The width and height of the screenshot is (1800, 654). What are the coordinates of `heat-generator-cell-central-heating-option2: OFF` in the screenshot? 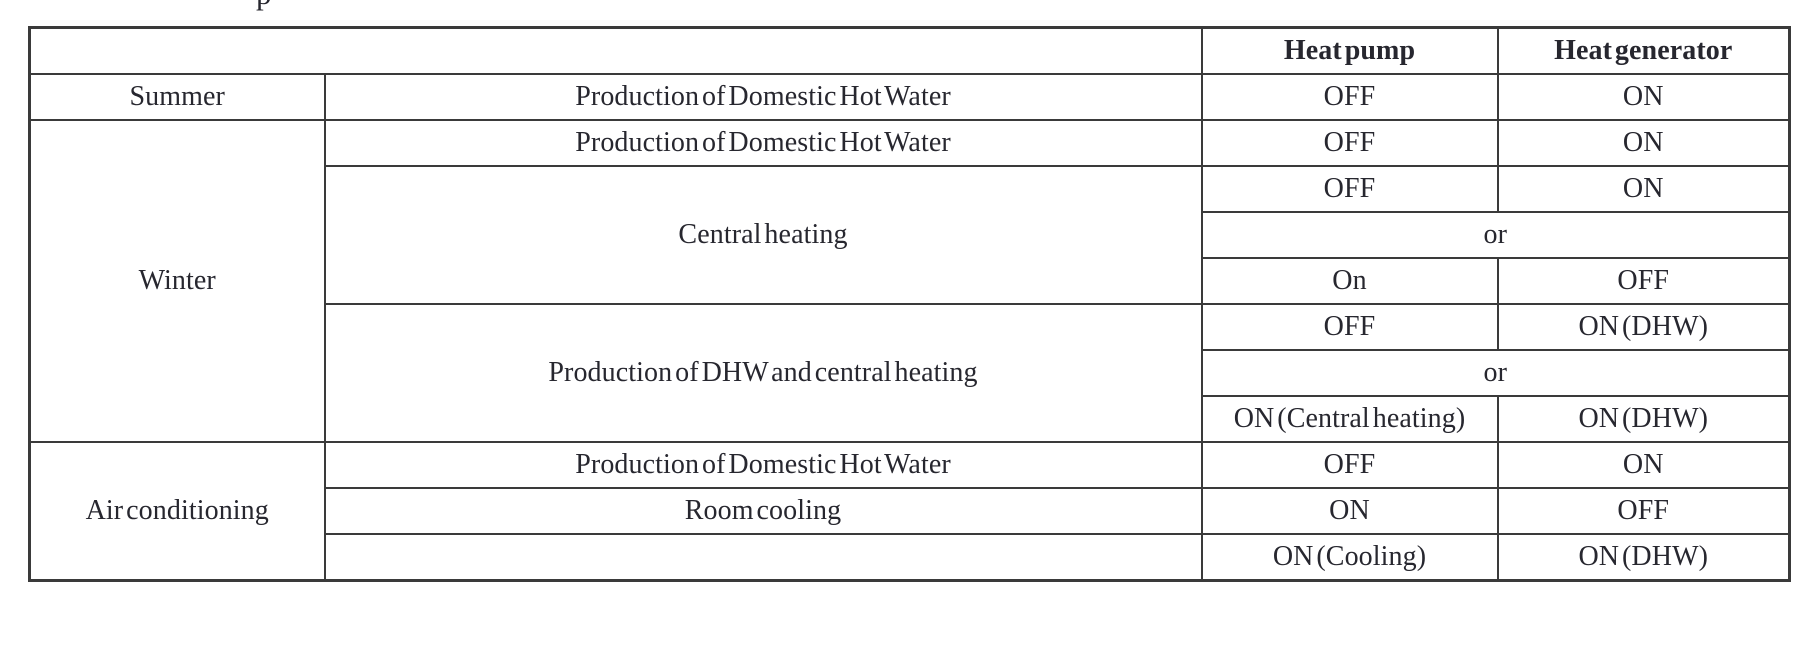 It's located at (1643, 281).